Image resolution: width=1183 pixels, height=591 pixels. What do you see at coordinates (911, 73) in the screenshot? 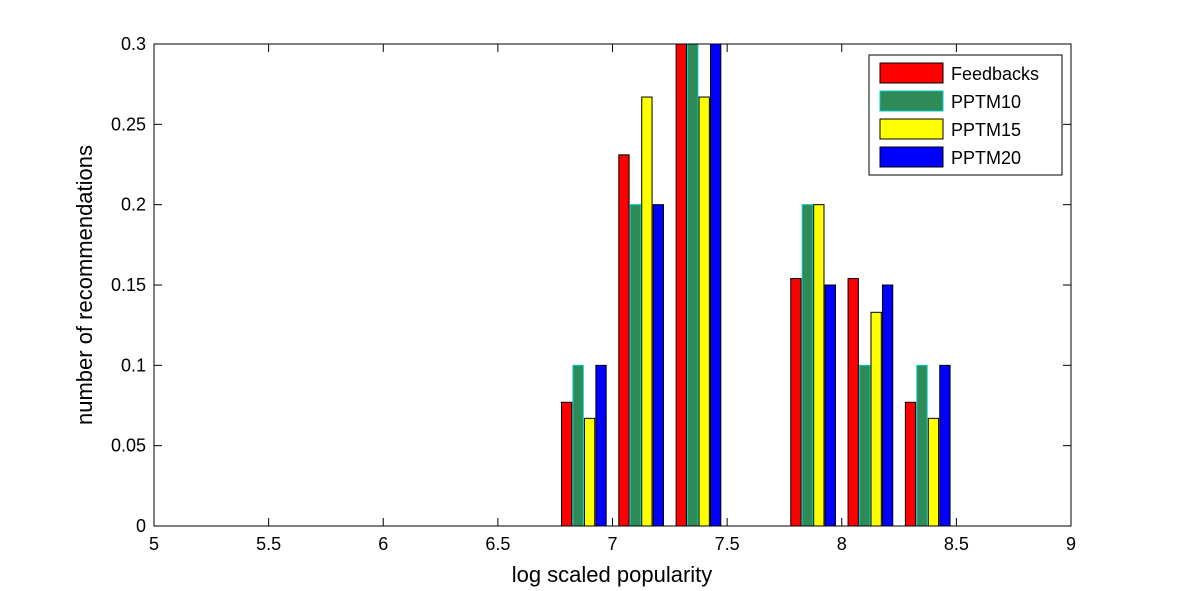
I see `legend-swatch-feedbacks` at bounding box center [911, 73].